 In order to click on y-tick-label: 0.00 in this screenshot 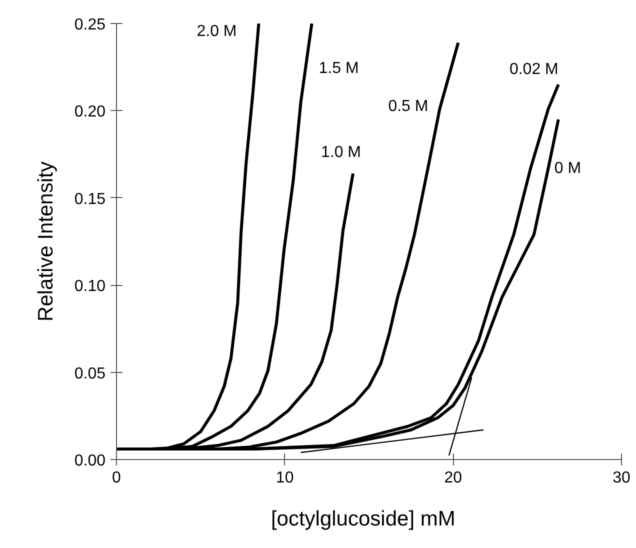, I will do `click(90, 461)`.